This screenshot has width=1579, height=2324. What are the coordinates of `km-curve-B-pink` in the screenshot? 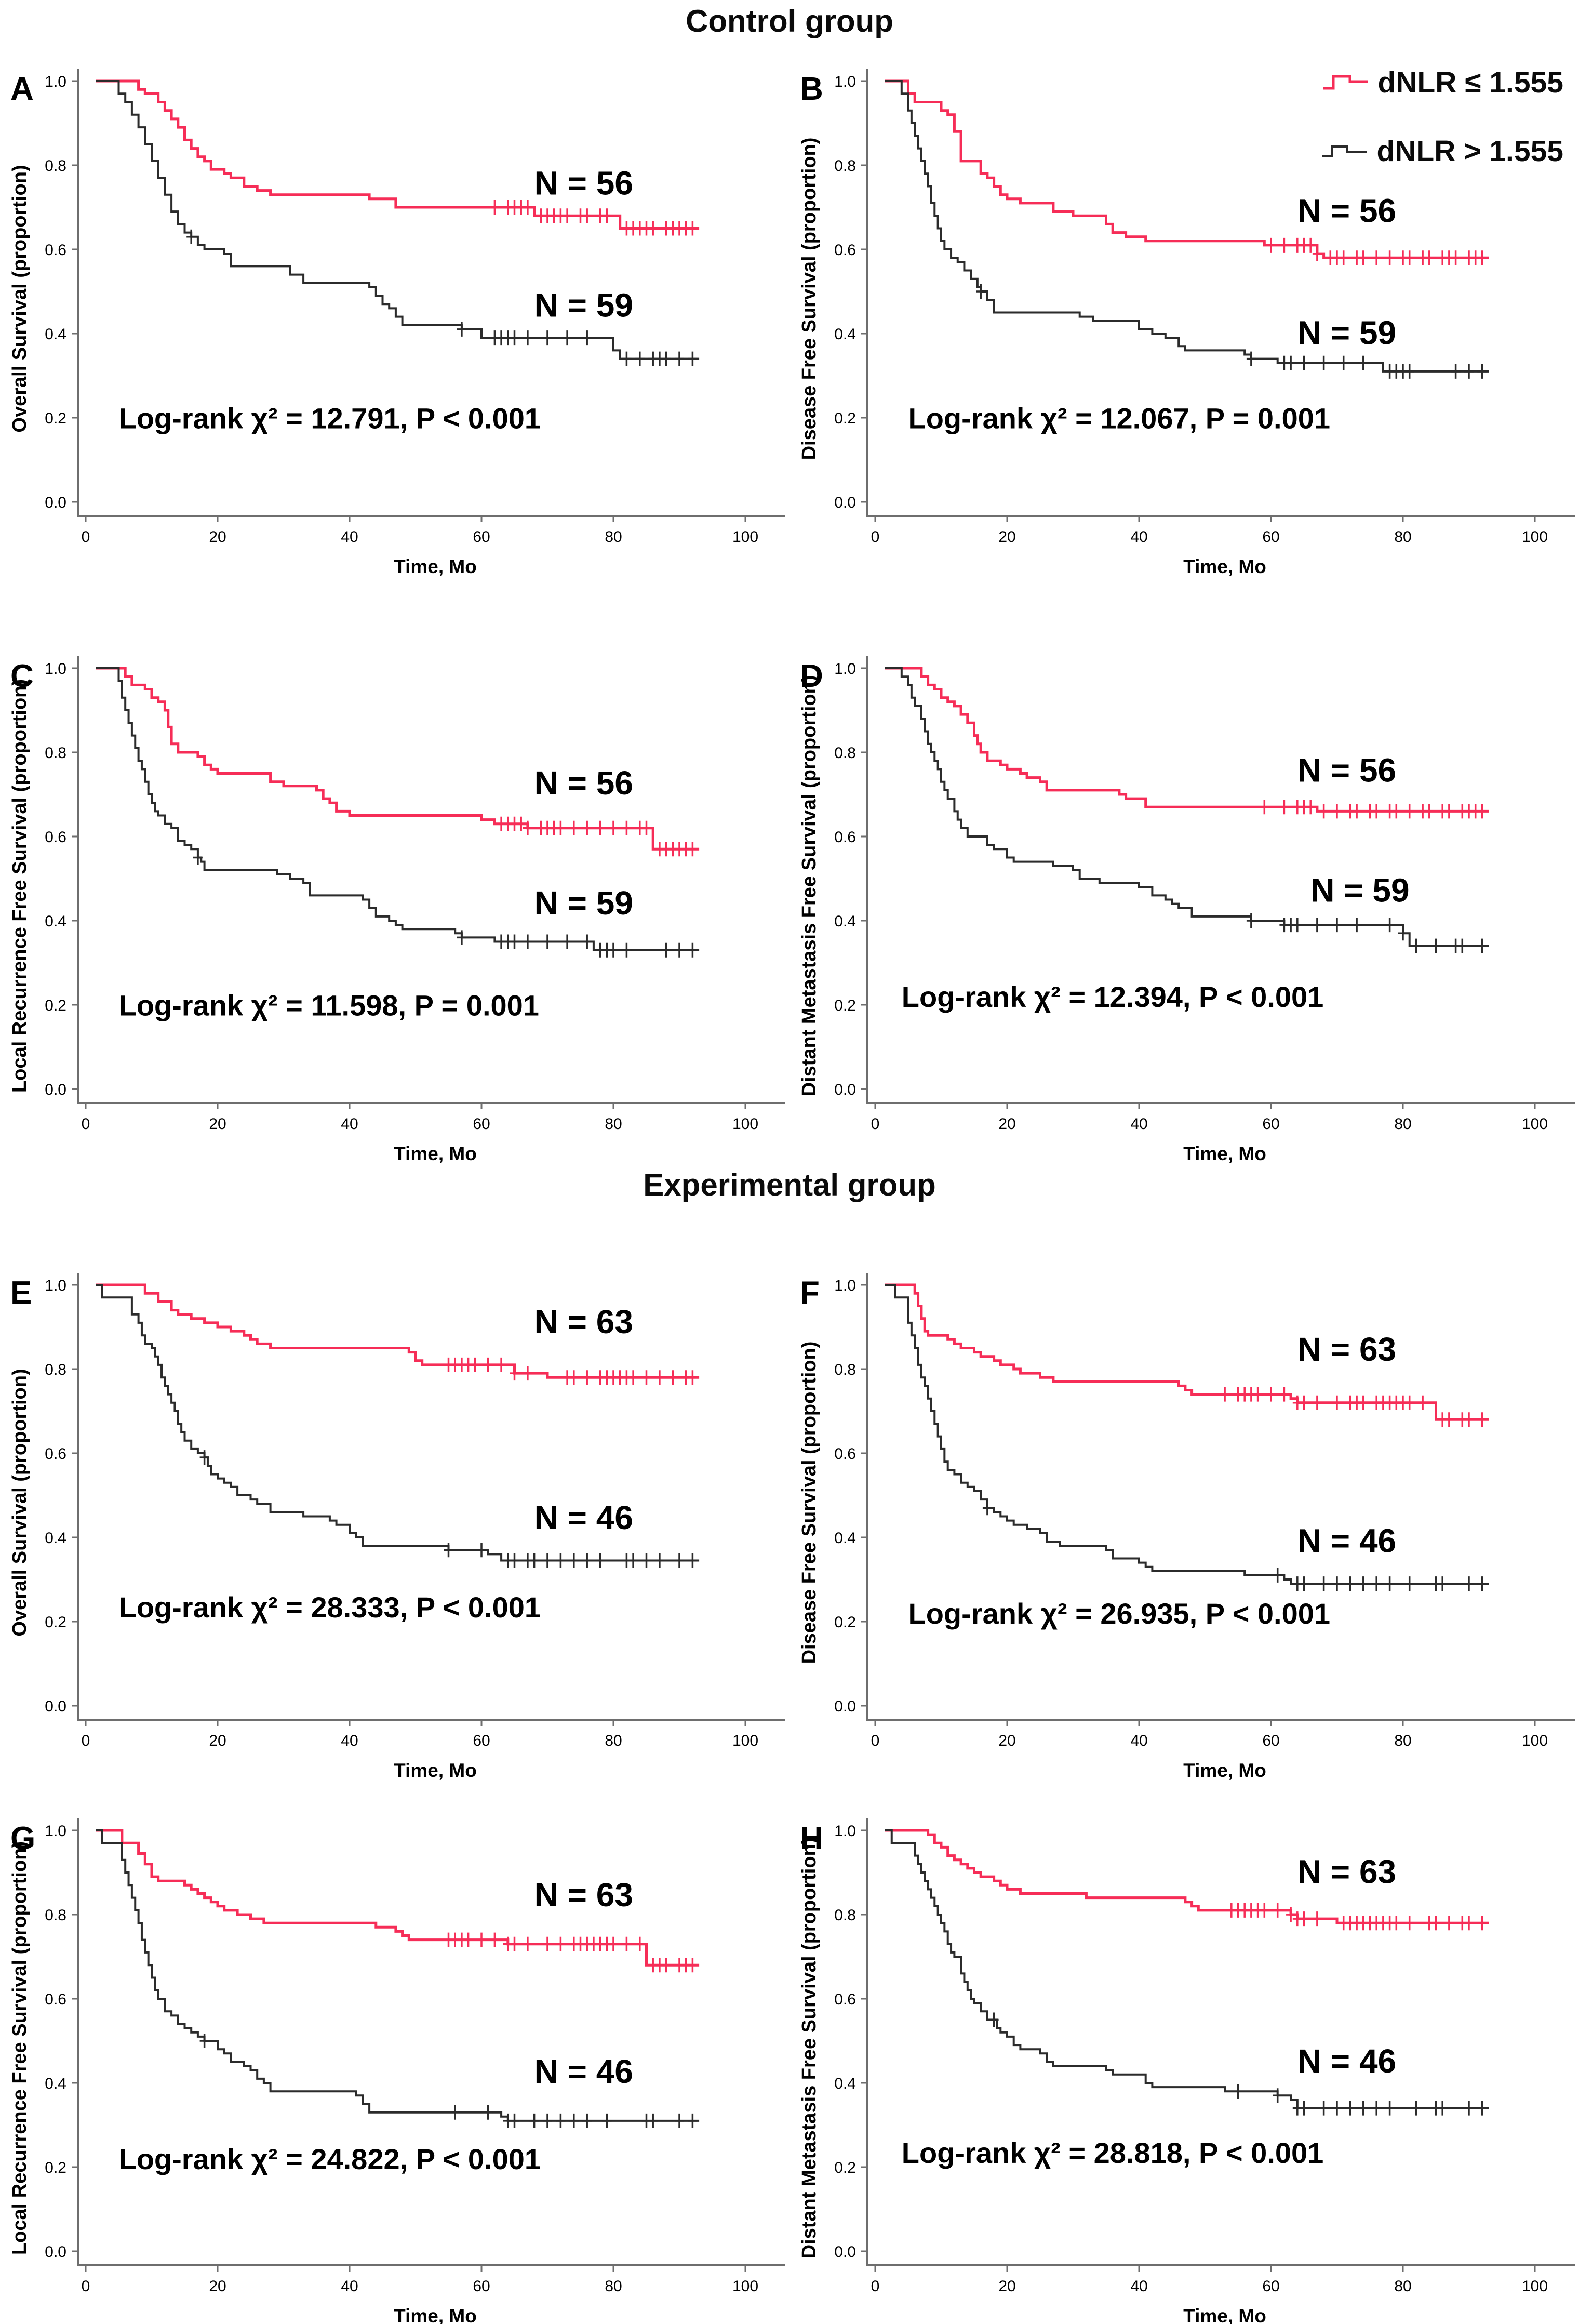 It's located at (1187, 169).